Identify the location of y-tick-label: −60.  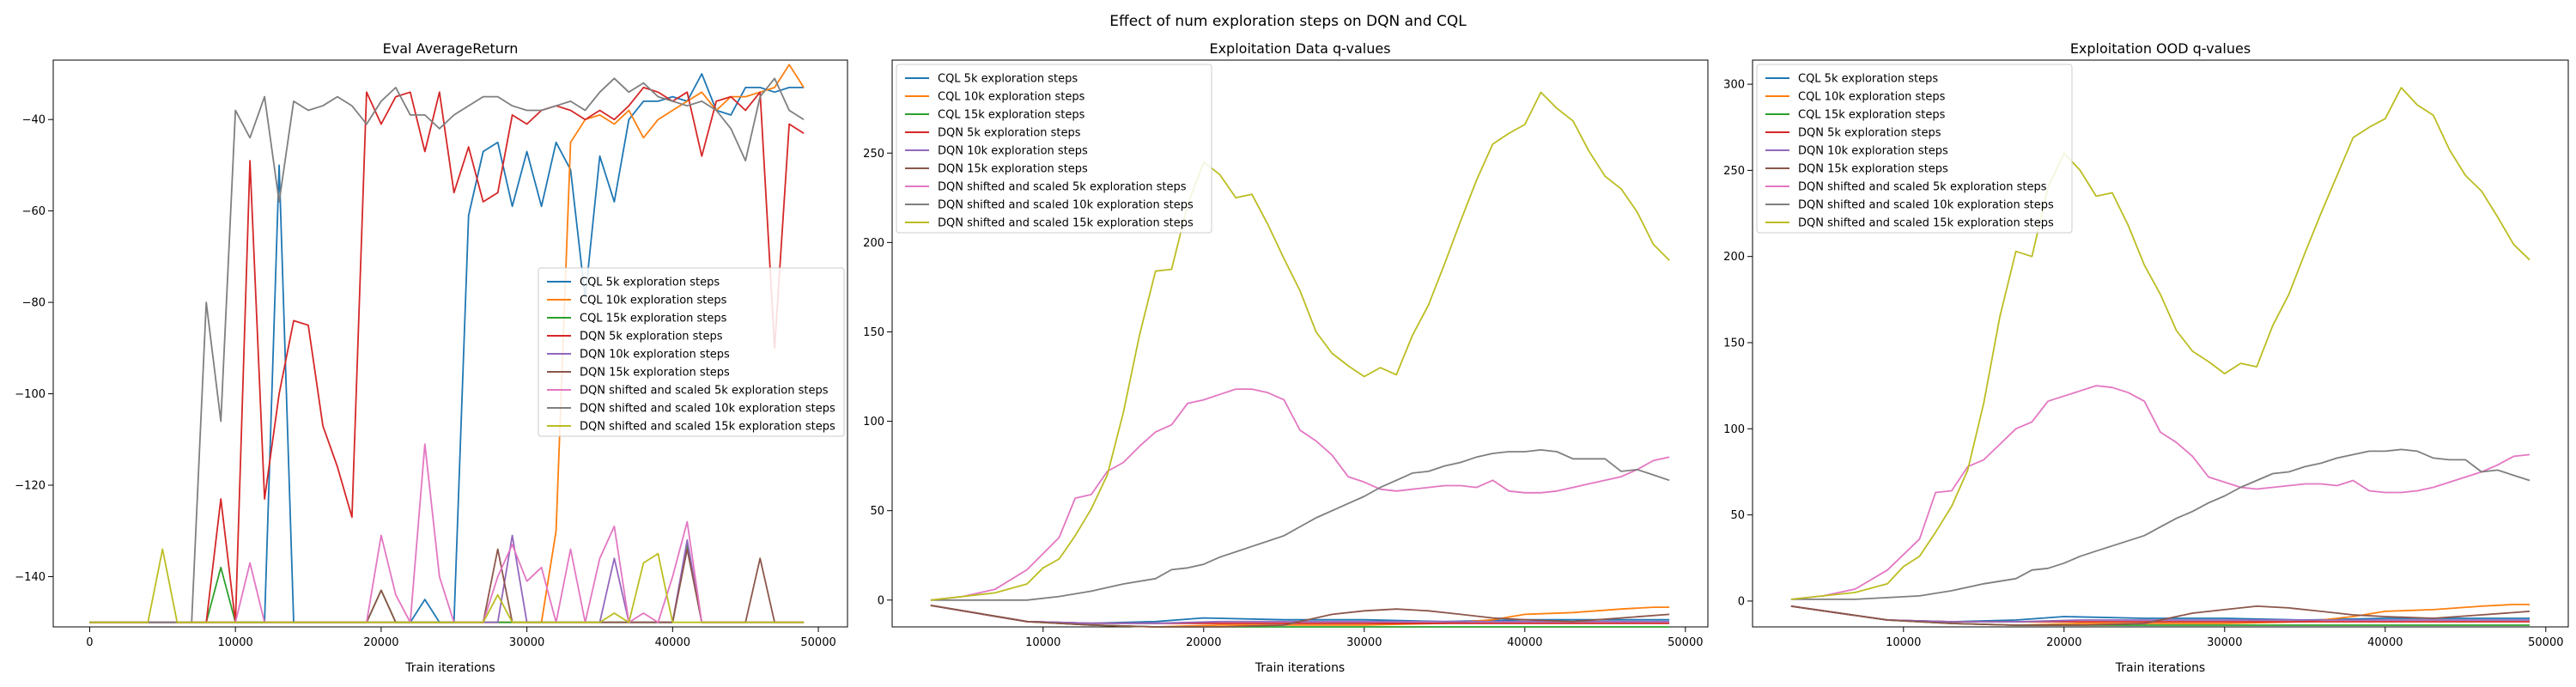
(34, 211).